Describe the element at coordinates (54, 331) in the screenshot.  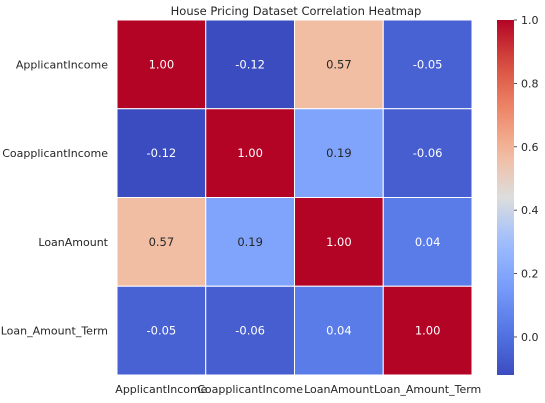
I see `row-tick-label: Loan_Amount_Term` at that location.